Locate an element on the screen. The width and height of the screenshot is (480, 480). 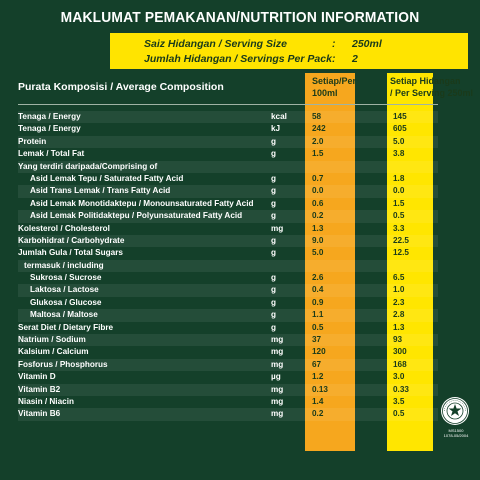
serving-size-value: 250ml is located at coordinates (367, 44).